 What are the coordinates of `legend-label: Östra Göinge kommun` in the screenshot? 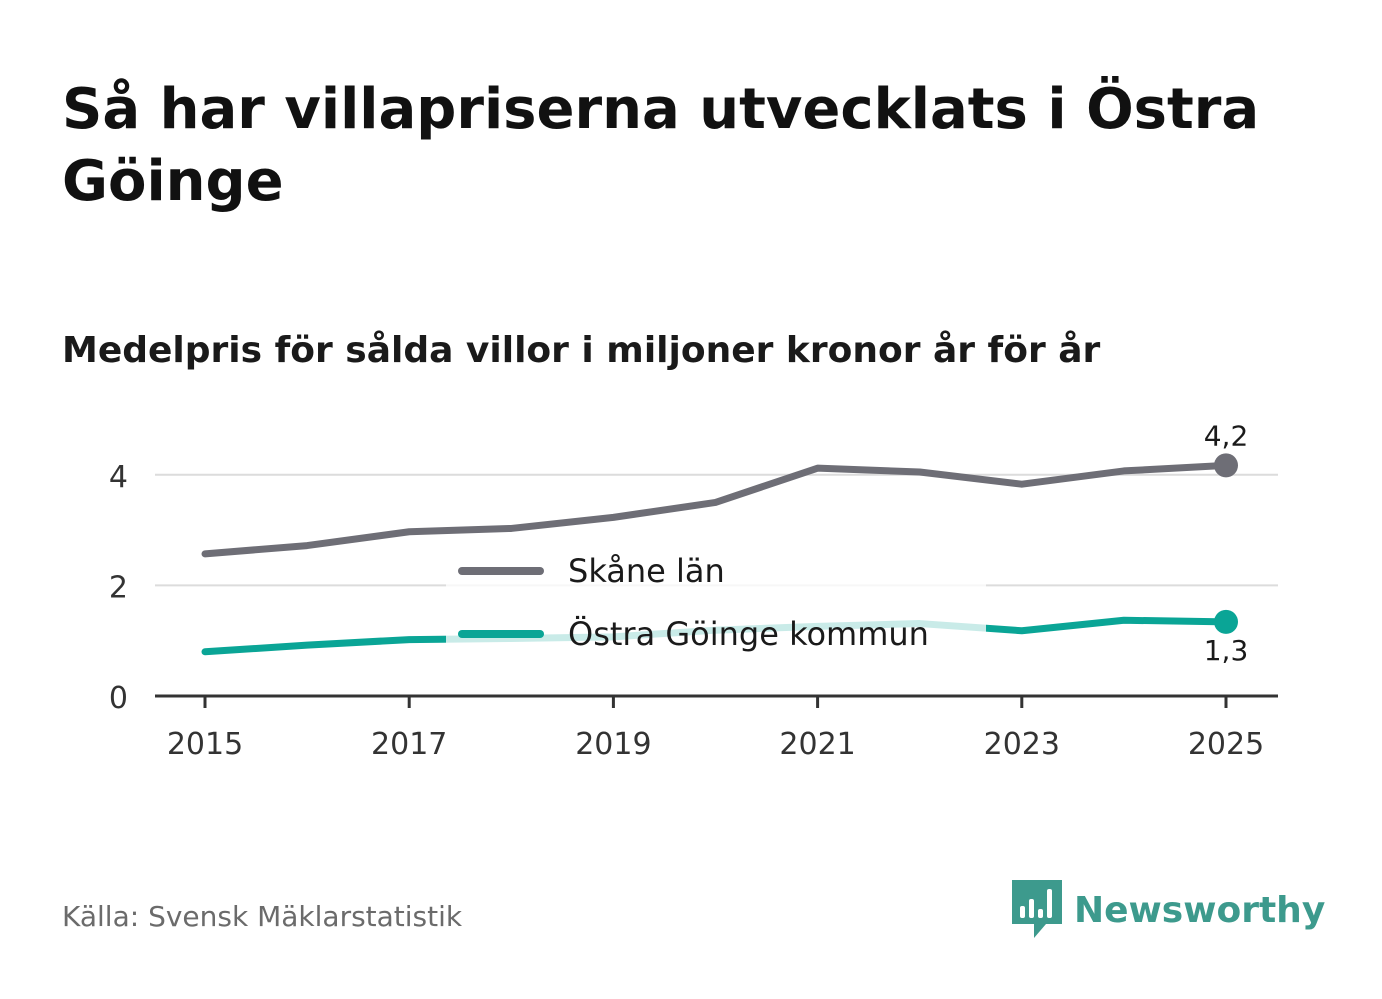 It's located at (748, 634).